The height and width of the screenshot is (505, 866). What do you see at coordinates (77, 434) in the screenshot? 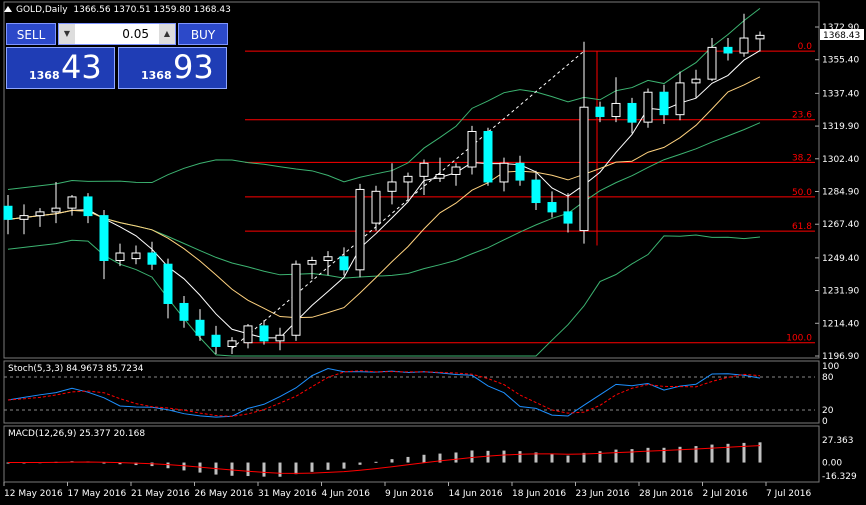
I see `macd-title: MACD(12,26,9) 25.377 20.168` at bounding box center [77, 434].